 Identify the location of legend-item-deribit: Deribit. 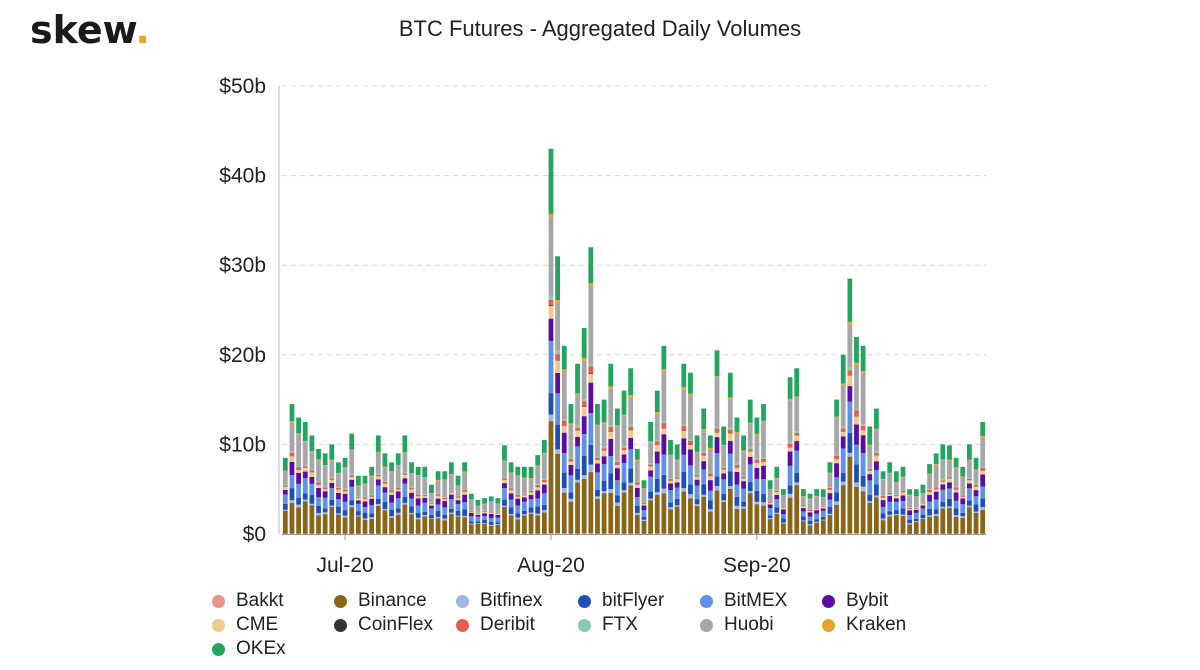
(495, 625).